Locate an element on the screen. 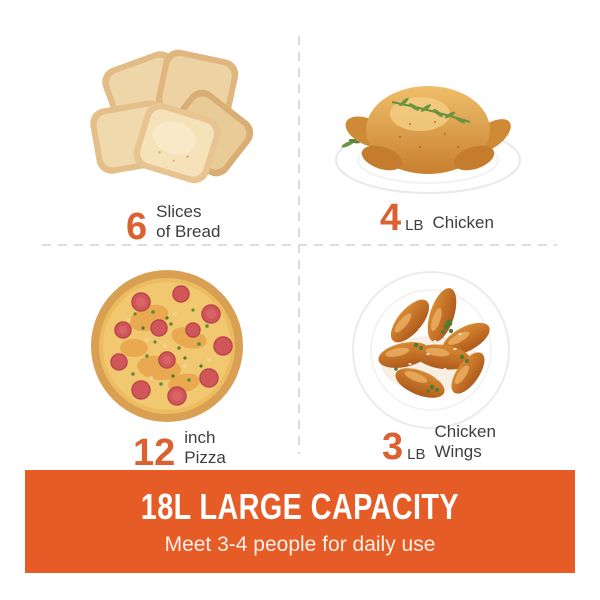  pizza-caption: 12 inch Pizza is located at coordinates (179, 451).